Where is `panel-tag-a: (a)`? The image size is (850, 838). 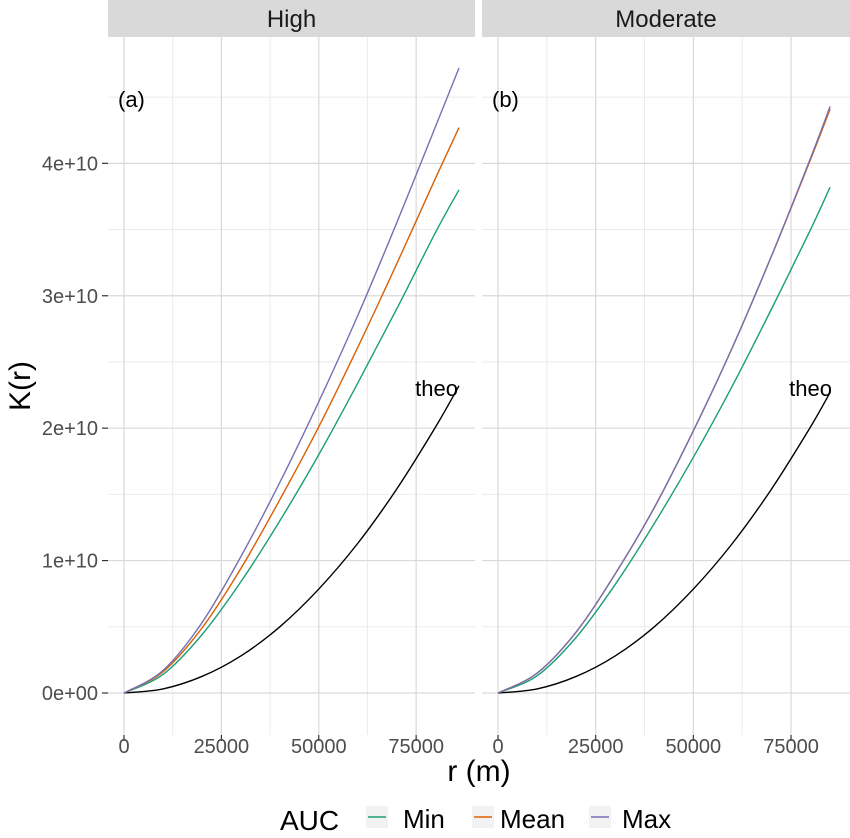 panel-tag-a: (a) is located at coordinates (131, 99).